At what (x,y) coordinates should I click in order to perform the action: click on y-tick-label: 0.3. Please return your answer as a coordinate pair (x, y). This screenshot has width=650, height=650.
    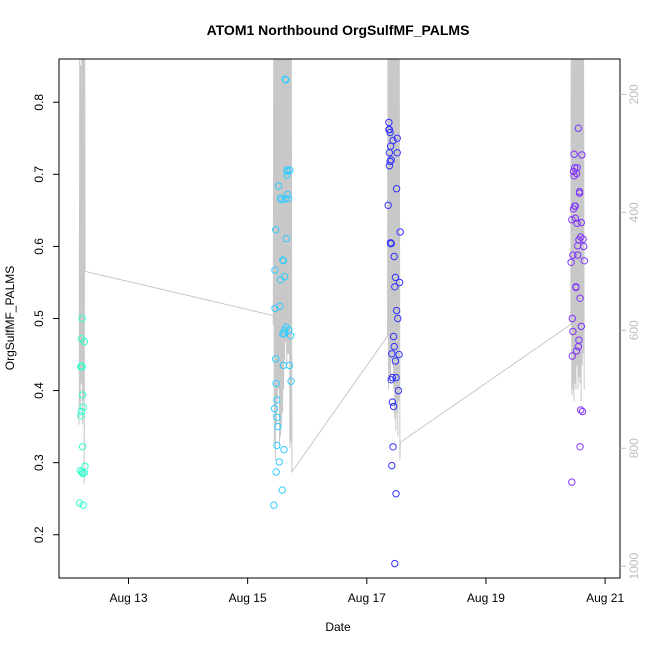
    Looking at the image, I should click on (39, 462).